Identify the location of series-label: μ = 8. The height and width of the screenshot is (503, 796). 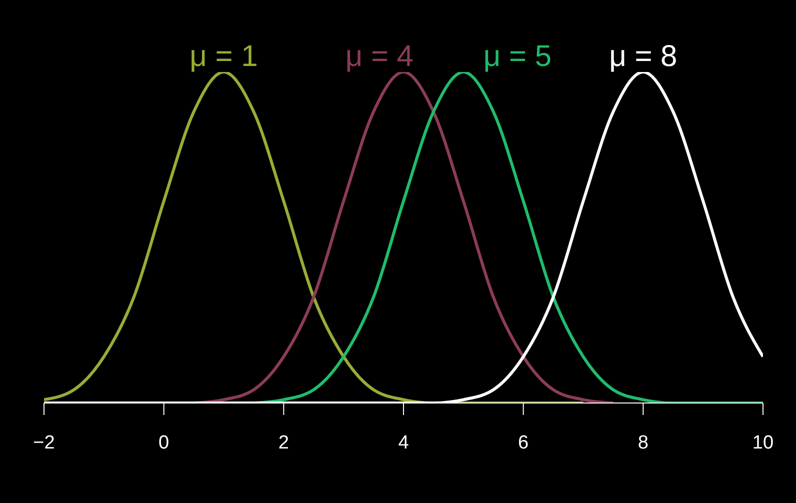
(643, 56).